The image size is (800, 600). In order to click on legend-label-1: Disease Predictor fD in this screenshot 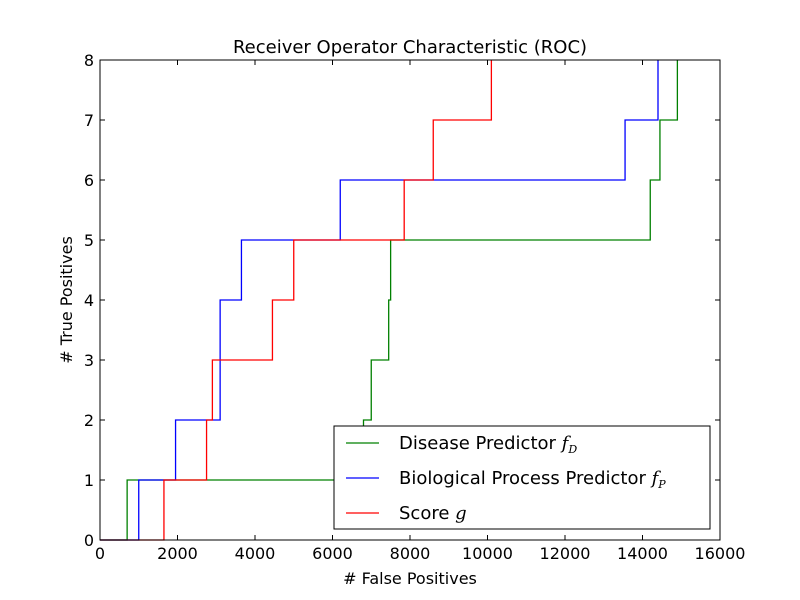, I will do `click(488, 444)`.